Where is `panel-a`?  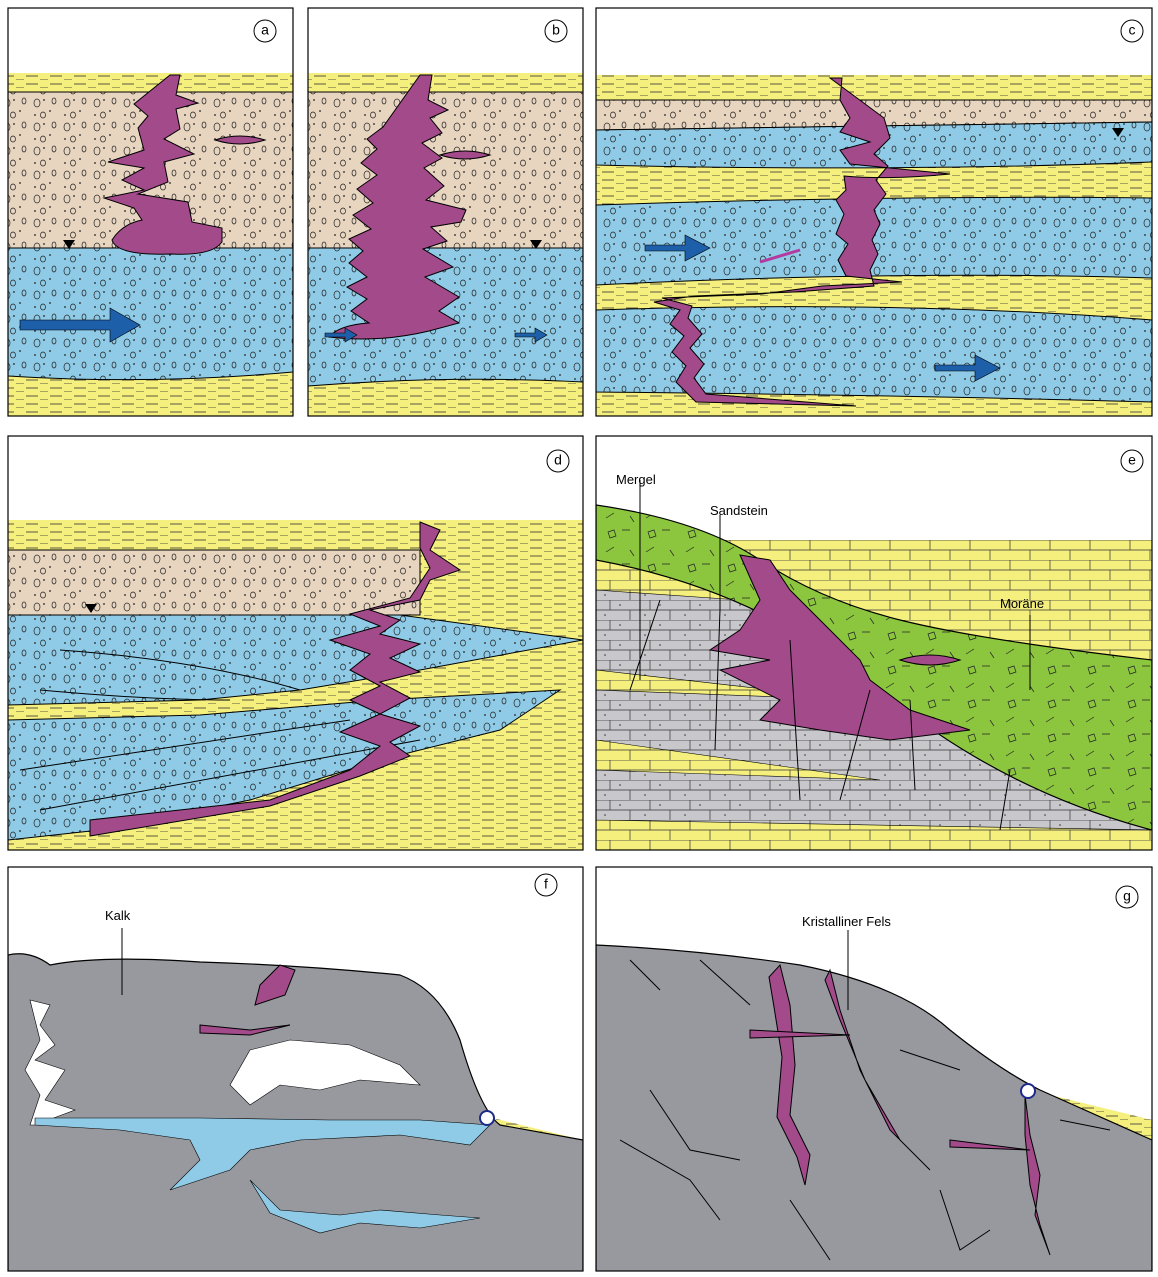 panel-a is located at coordinates (150, 244).